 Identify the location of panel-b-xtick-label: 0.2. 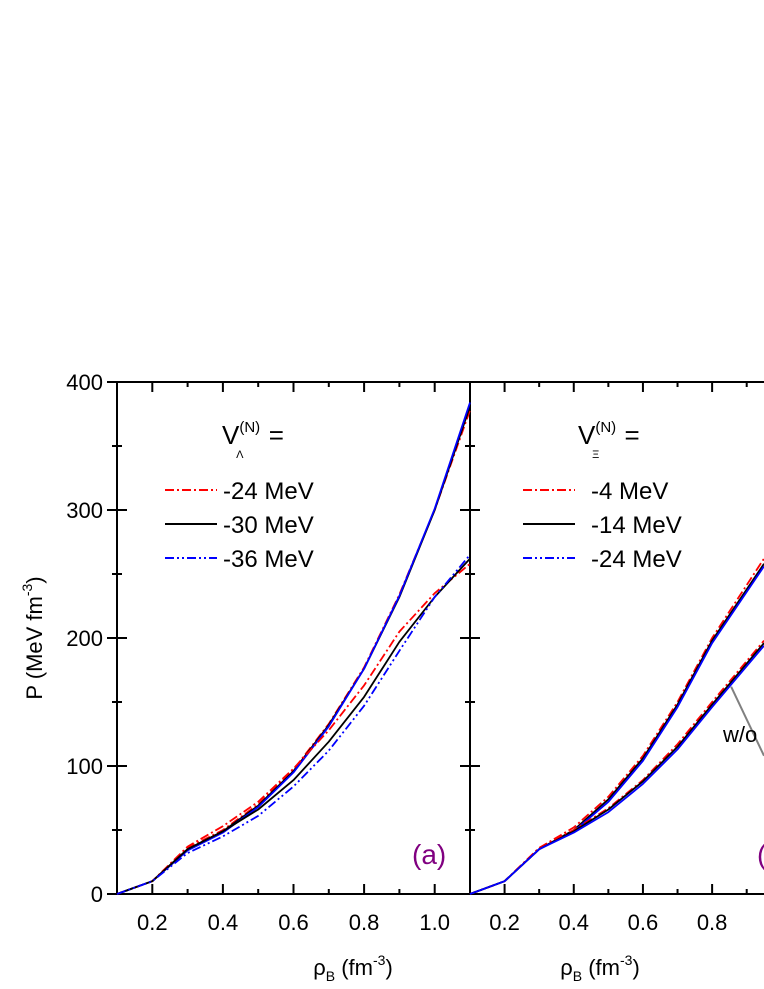
(504, 922).